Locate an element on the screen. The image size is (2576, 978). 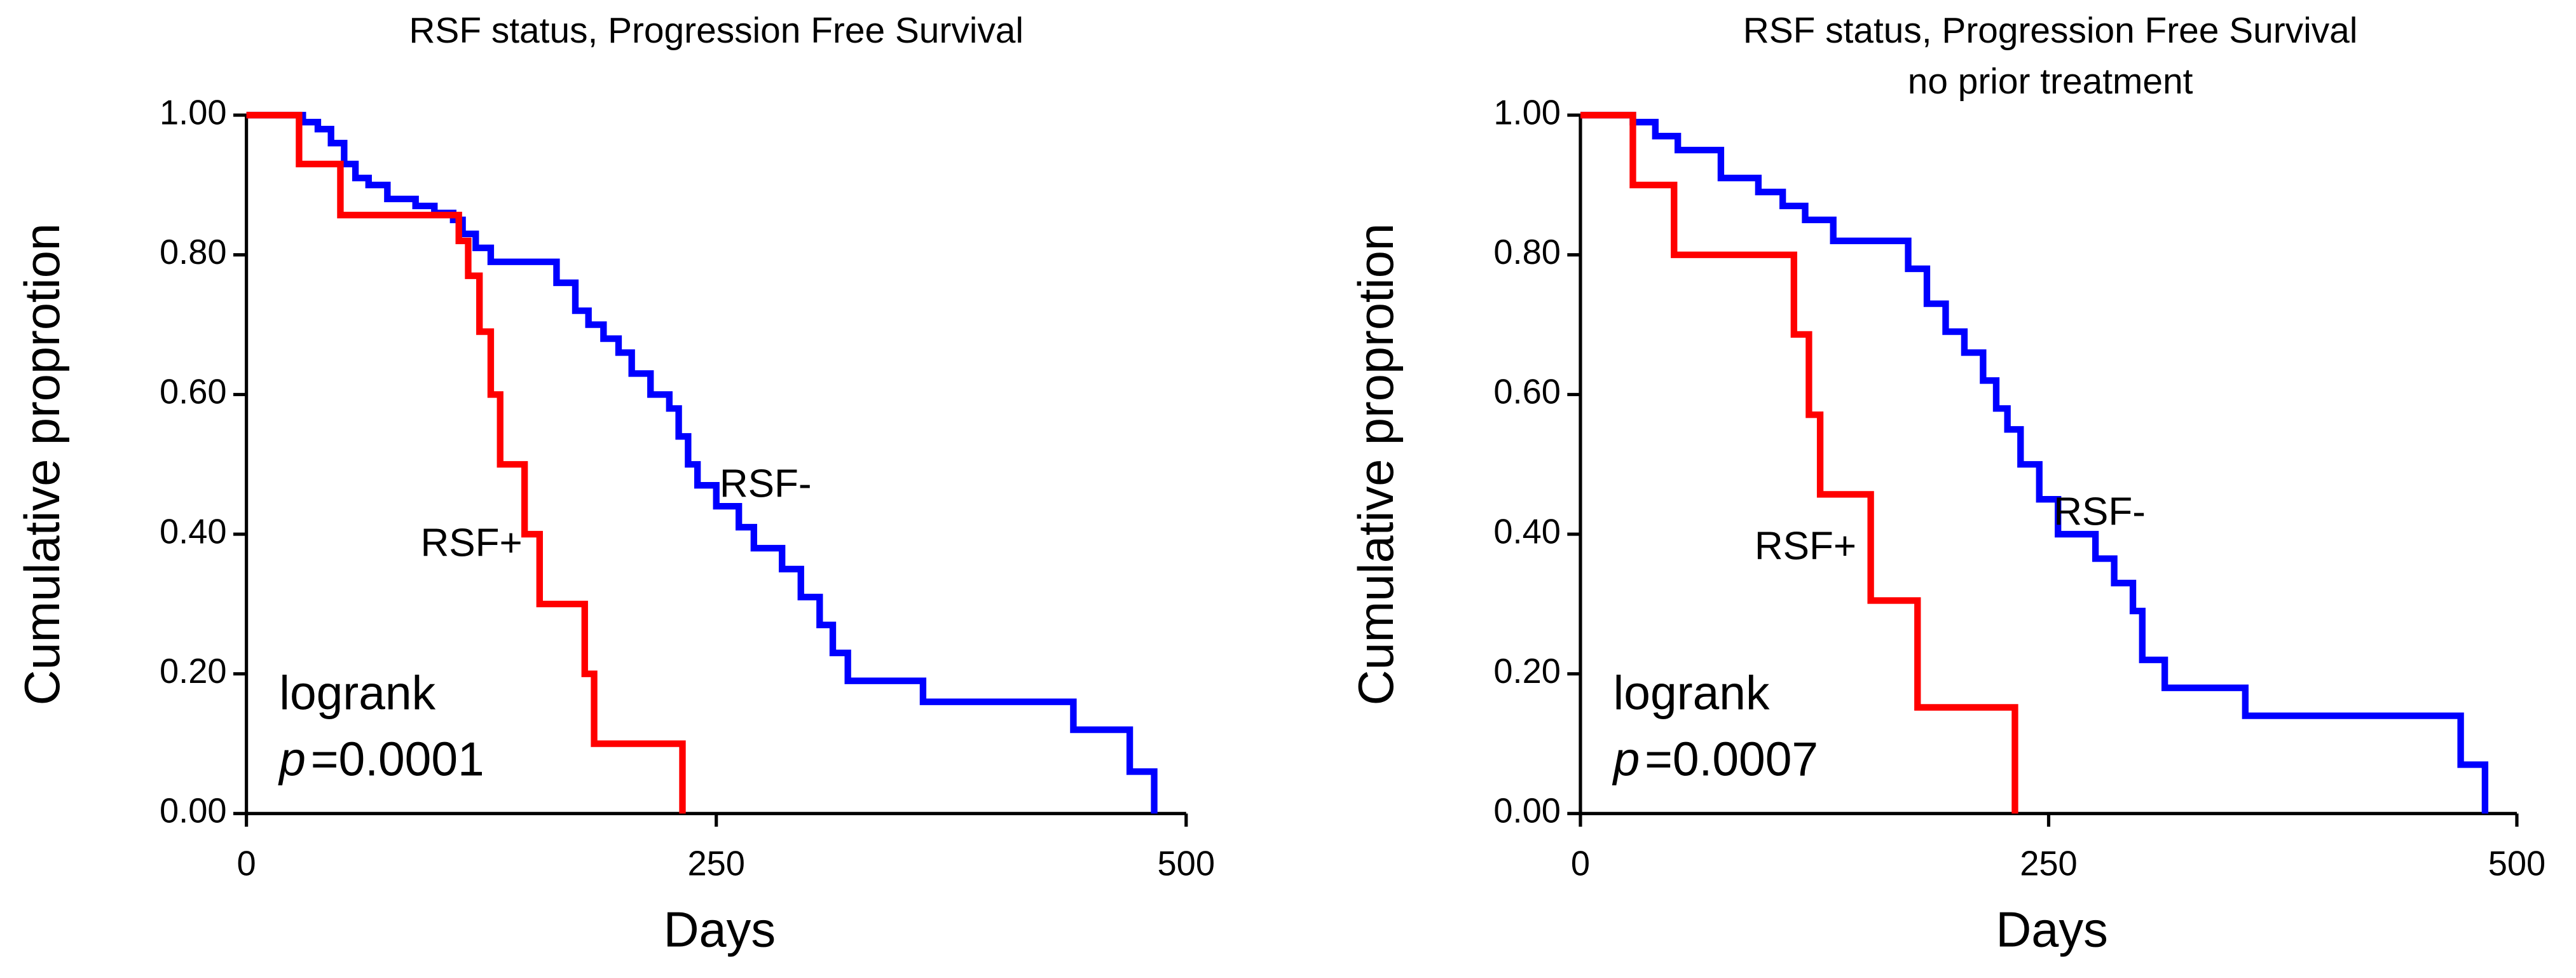
p-number: =0.0001 is located at coordinates (397, 758).